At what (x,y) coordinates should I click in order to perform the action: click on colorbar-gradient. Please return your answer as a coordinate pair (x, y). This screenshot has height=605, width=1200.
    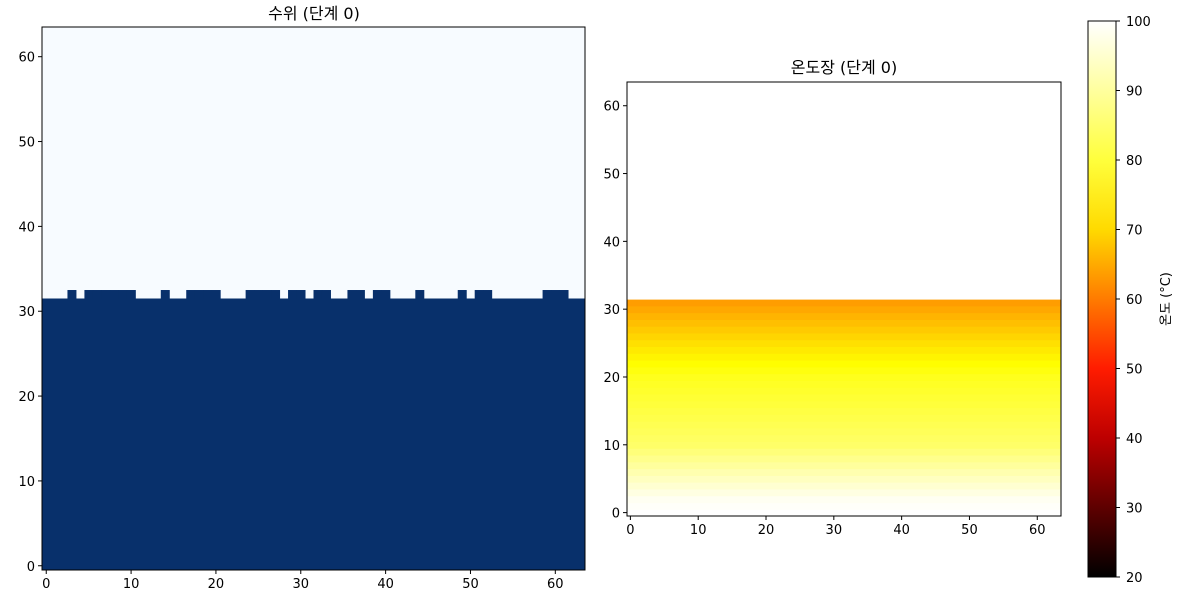
    Looking at the image, I should click on (1102, 299).